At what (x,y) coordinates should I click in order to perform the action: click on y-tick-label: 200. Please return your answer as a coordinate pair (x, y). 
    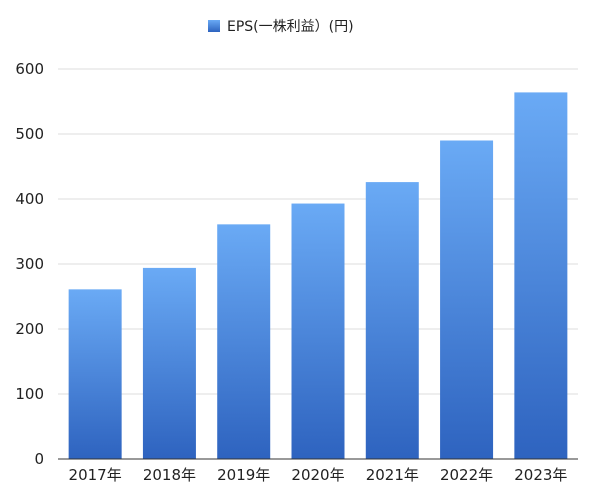
    Looking at the image, I should click on (29, 329).